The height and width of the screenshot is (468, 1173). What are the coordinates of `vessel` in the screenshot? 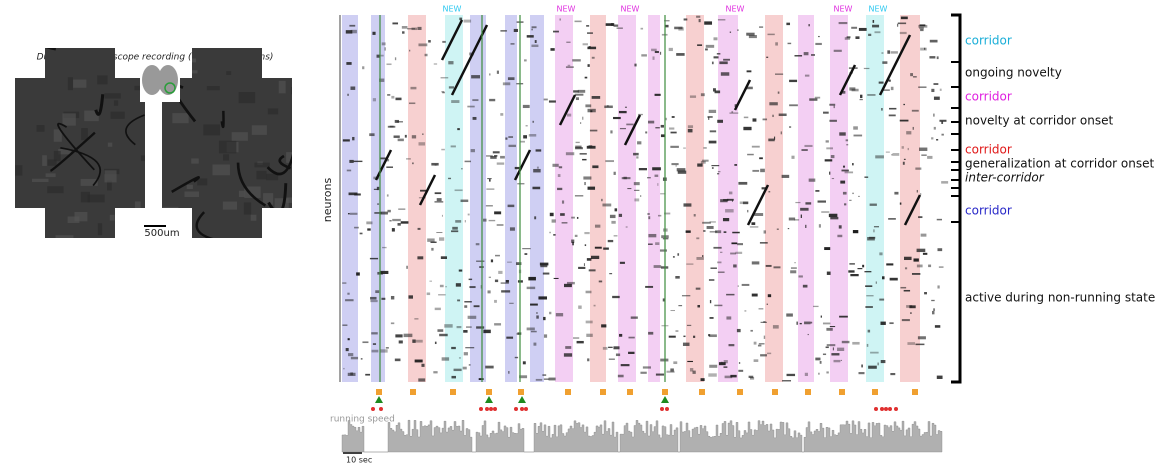 It's located at (185, 185).